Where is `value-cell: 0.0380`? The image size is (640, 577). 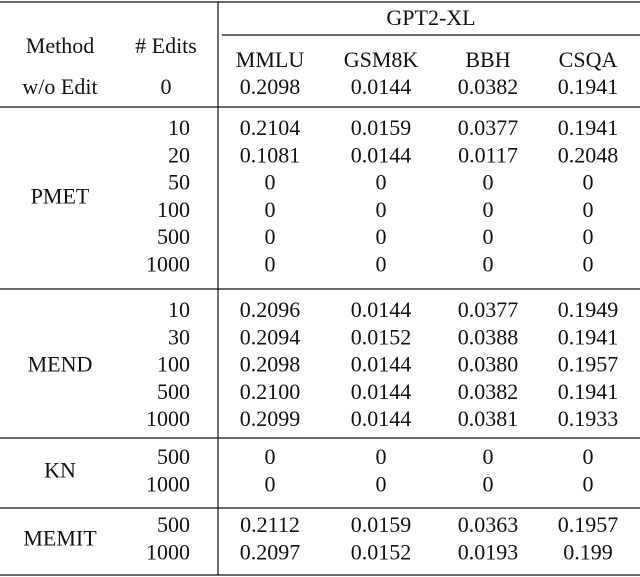 value-cell: 0.0380 is located at coordinates (488, 364).